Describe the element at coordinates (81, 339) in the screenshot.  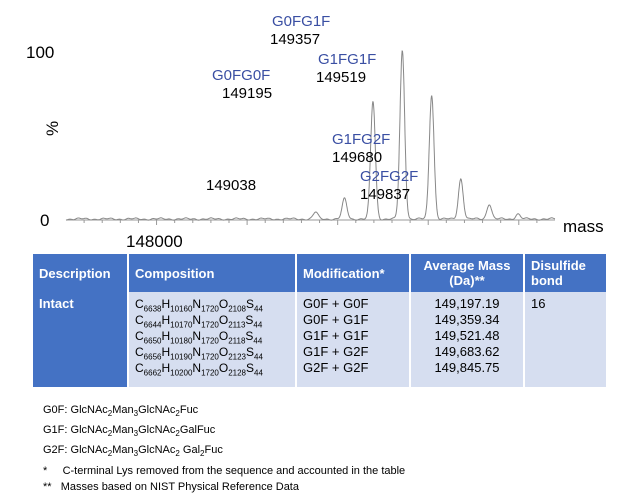
I see `description-cell: Intact` at that location.